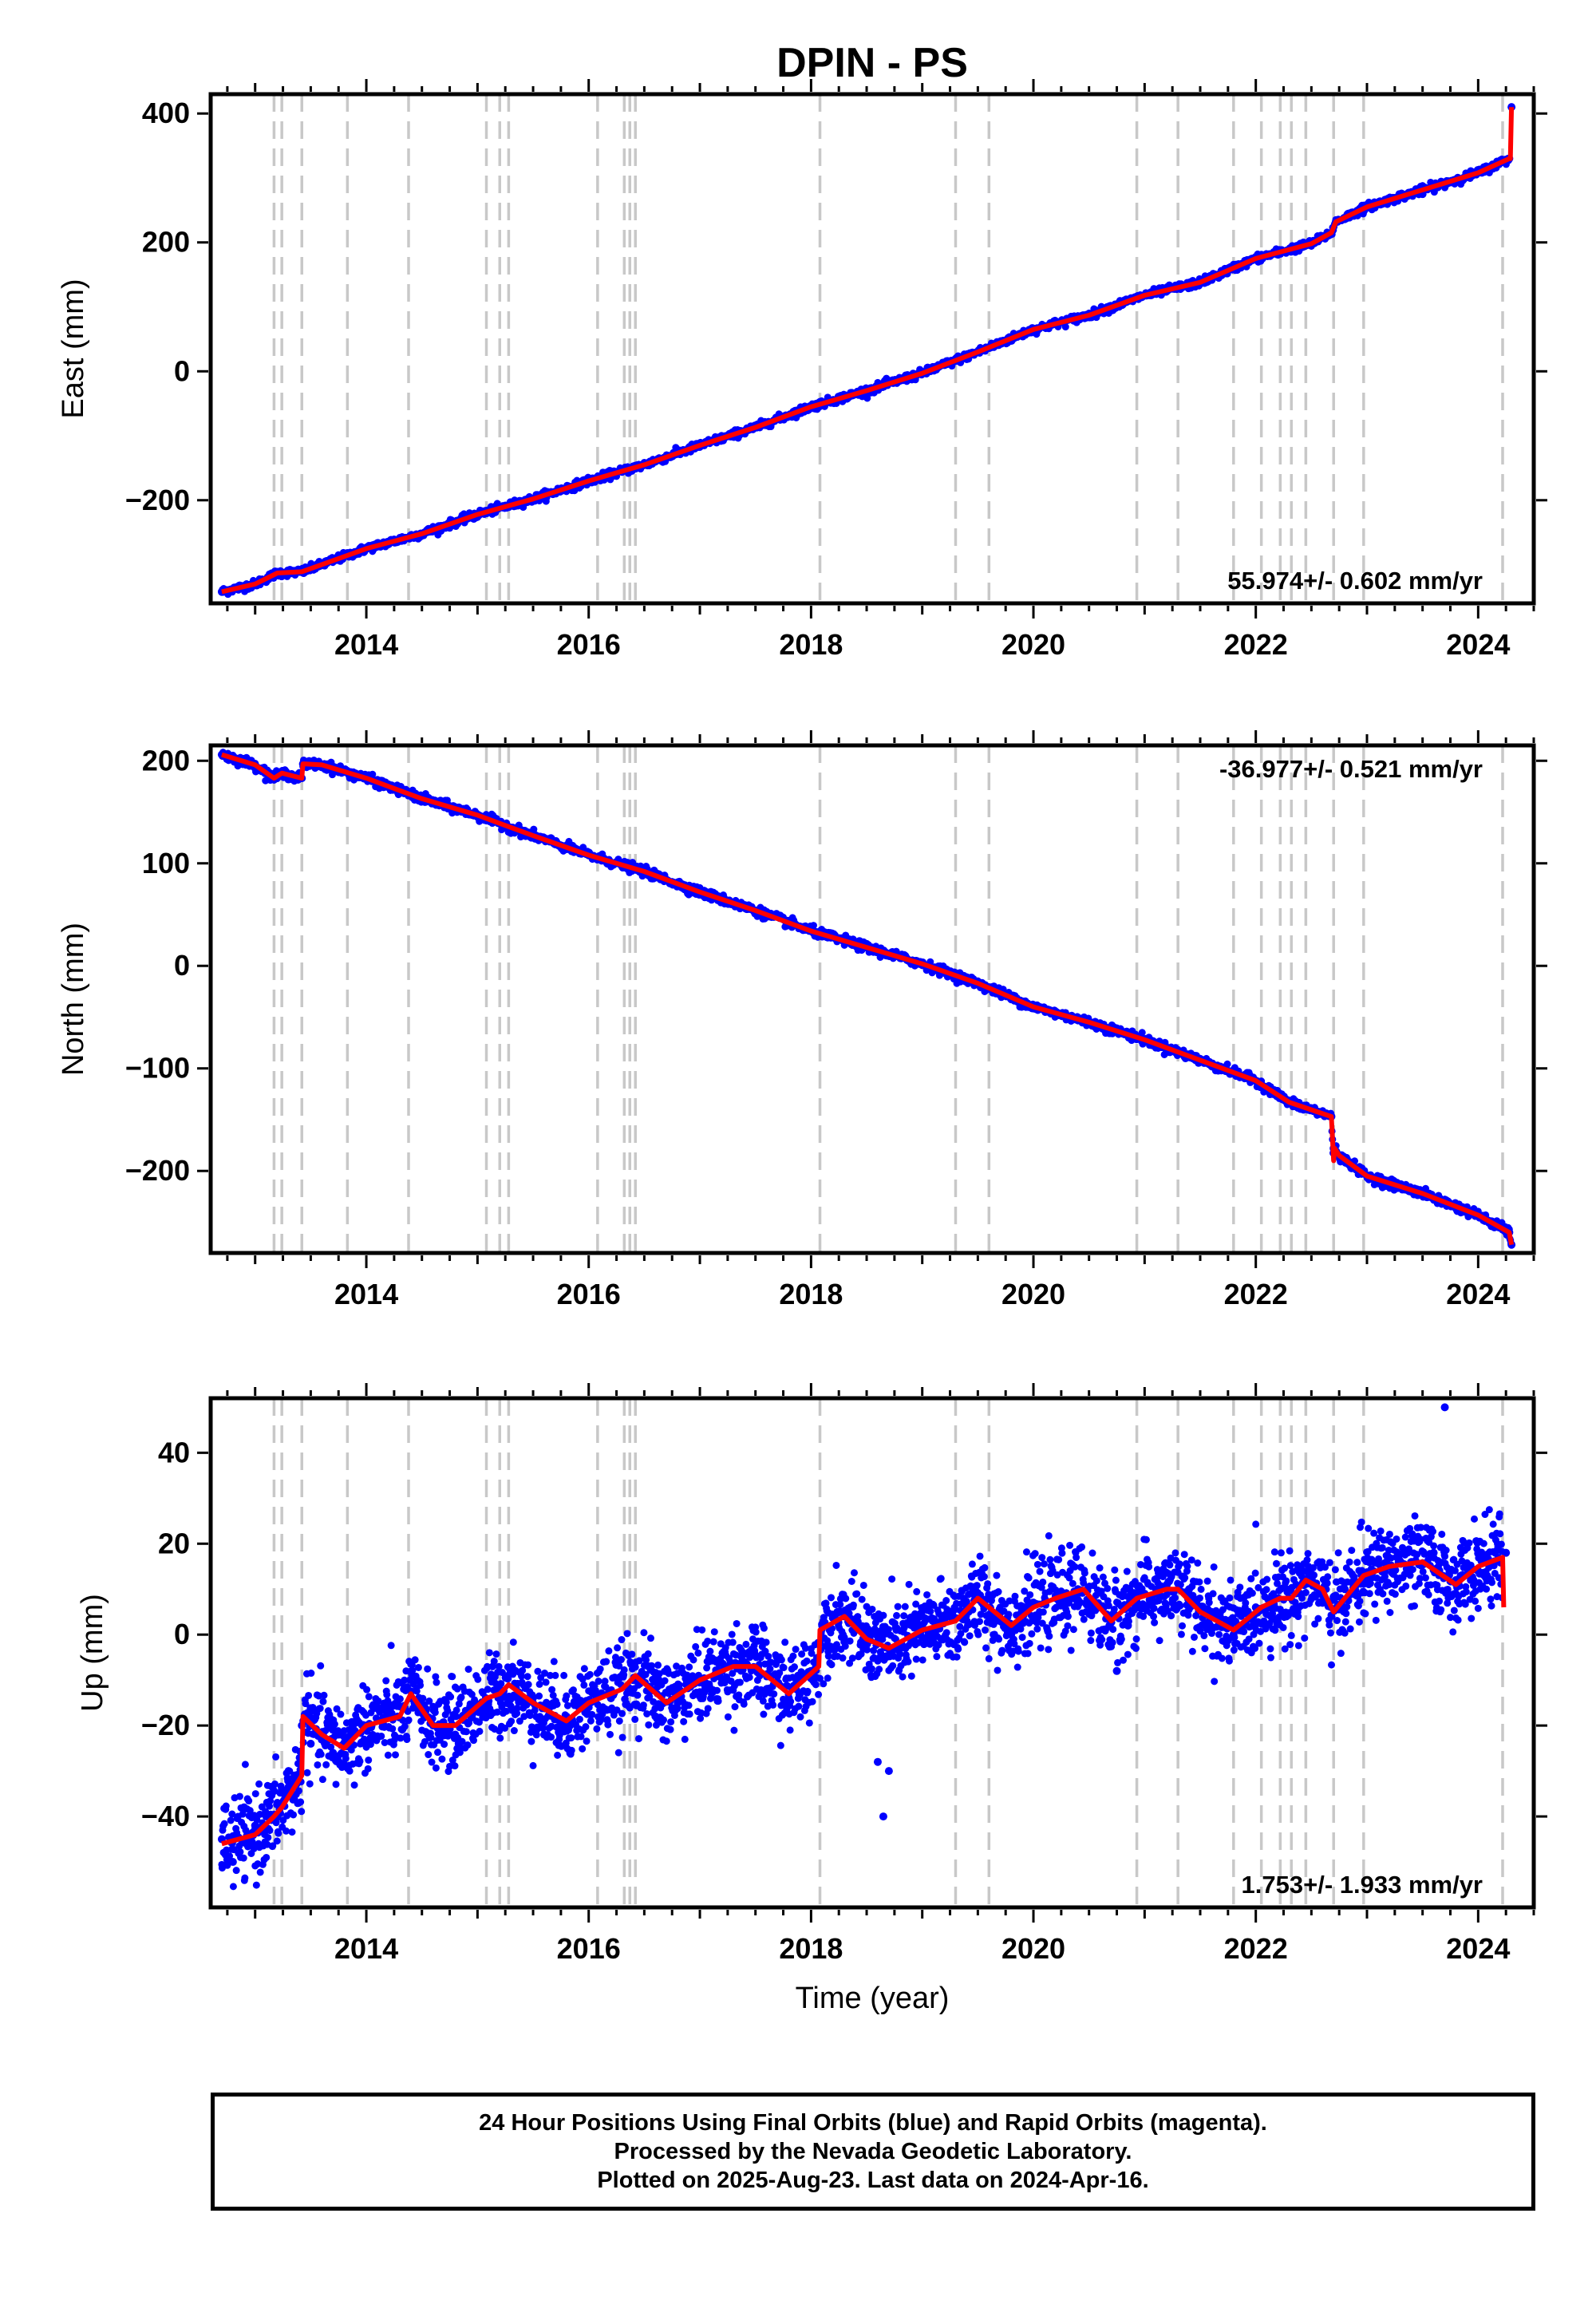 This screenshot has height=2316, width=1596. I want to click on north-y-tick-label: 100, so click(166, 863).